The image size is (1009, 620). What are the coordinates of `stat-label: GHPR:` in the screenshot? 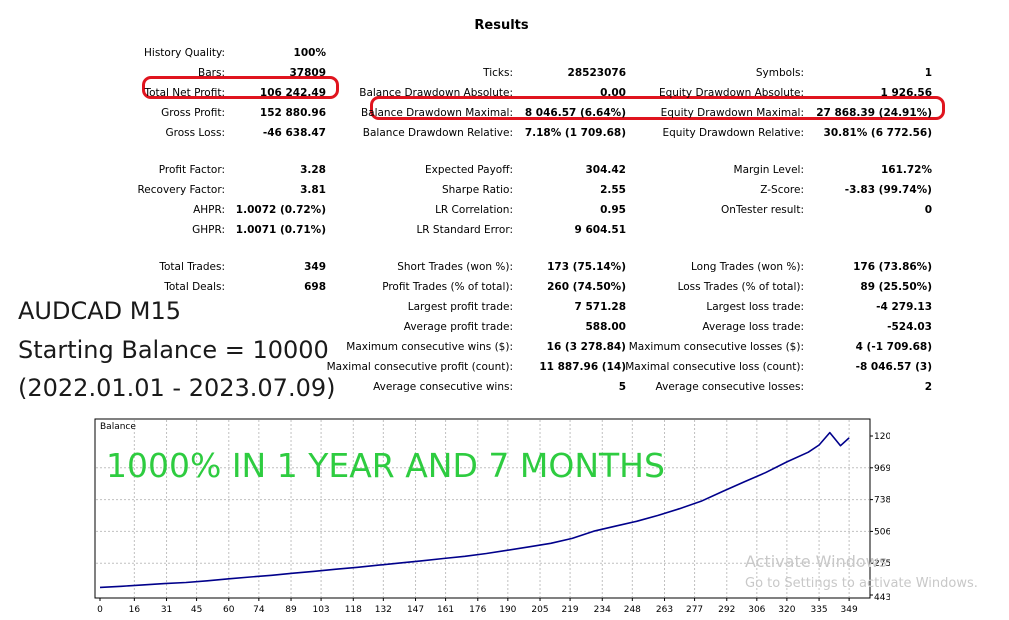 It's located at (208, 230).